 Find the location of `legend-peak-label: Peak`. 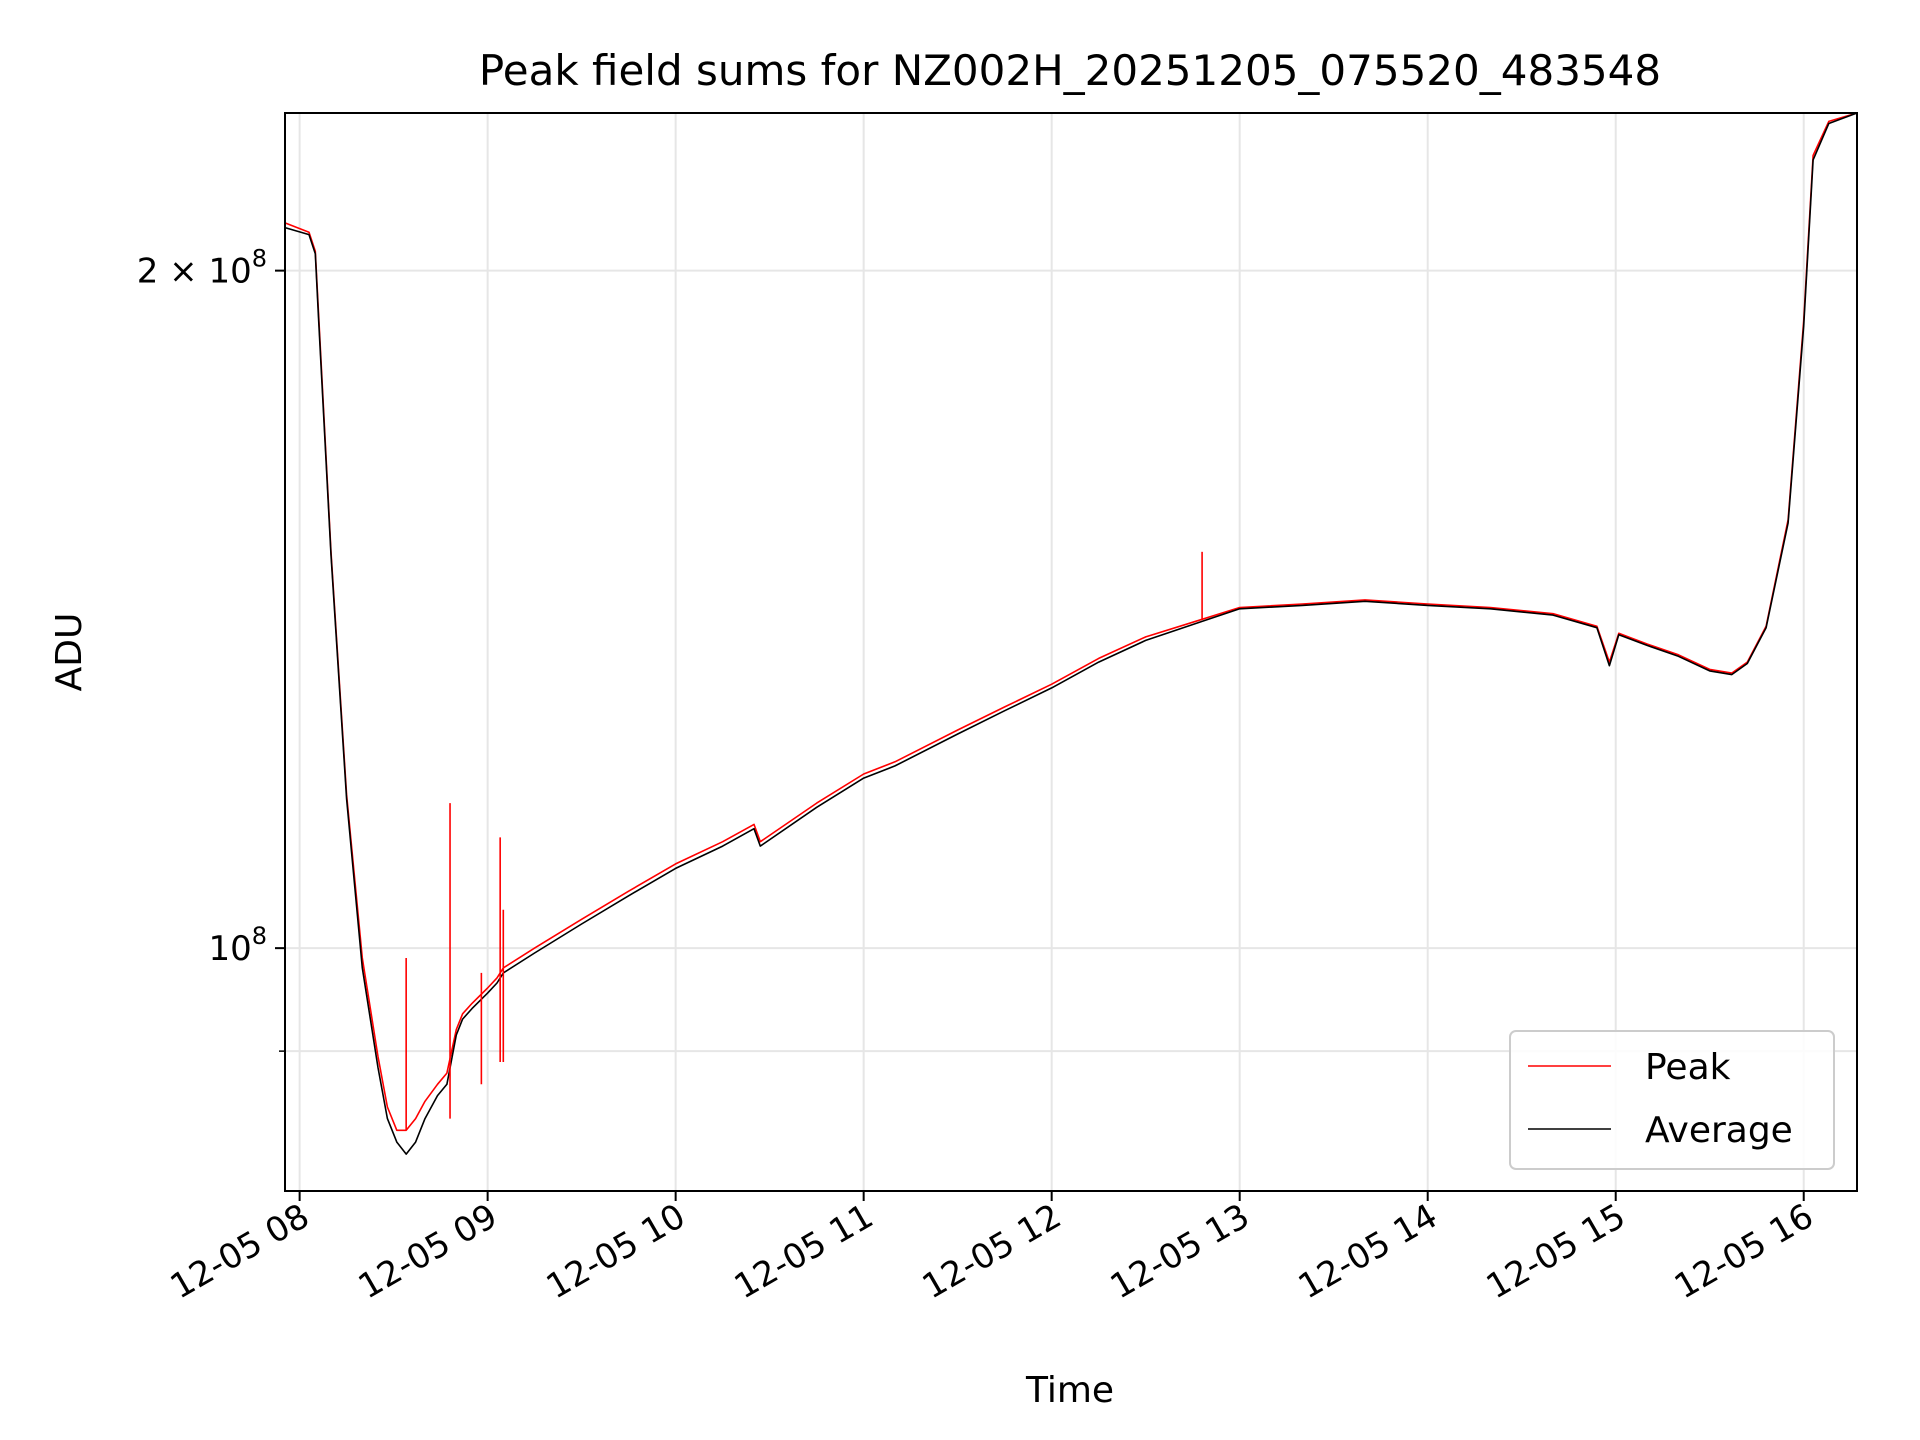

legend-peak-label: Peak is located at coordinates (1688, 1067).